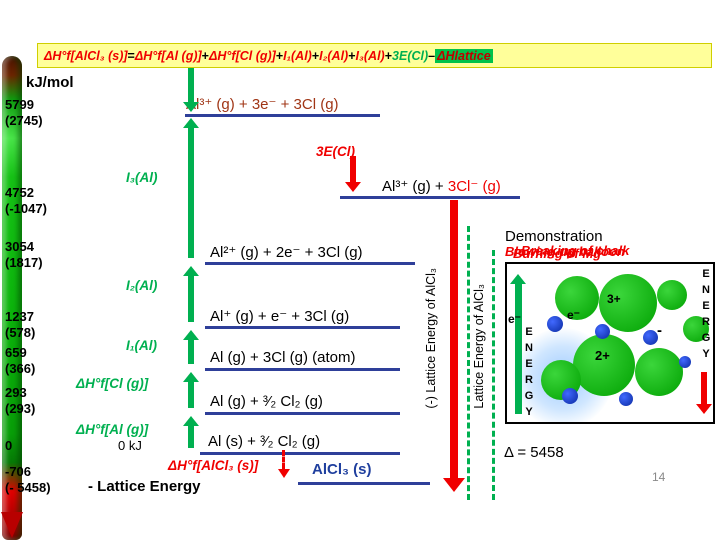 The height and width of the screenshot is (540, 720). What do you see at coordinates (191, 188) in the screenshot?
I see `arrow-i3-icon` at bounding box center [191, 188].